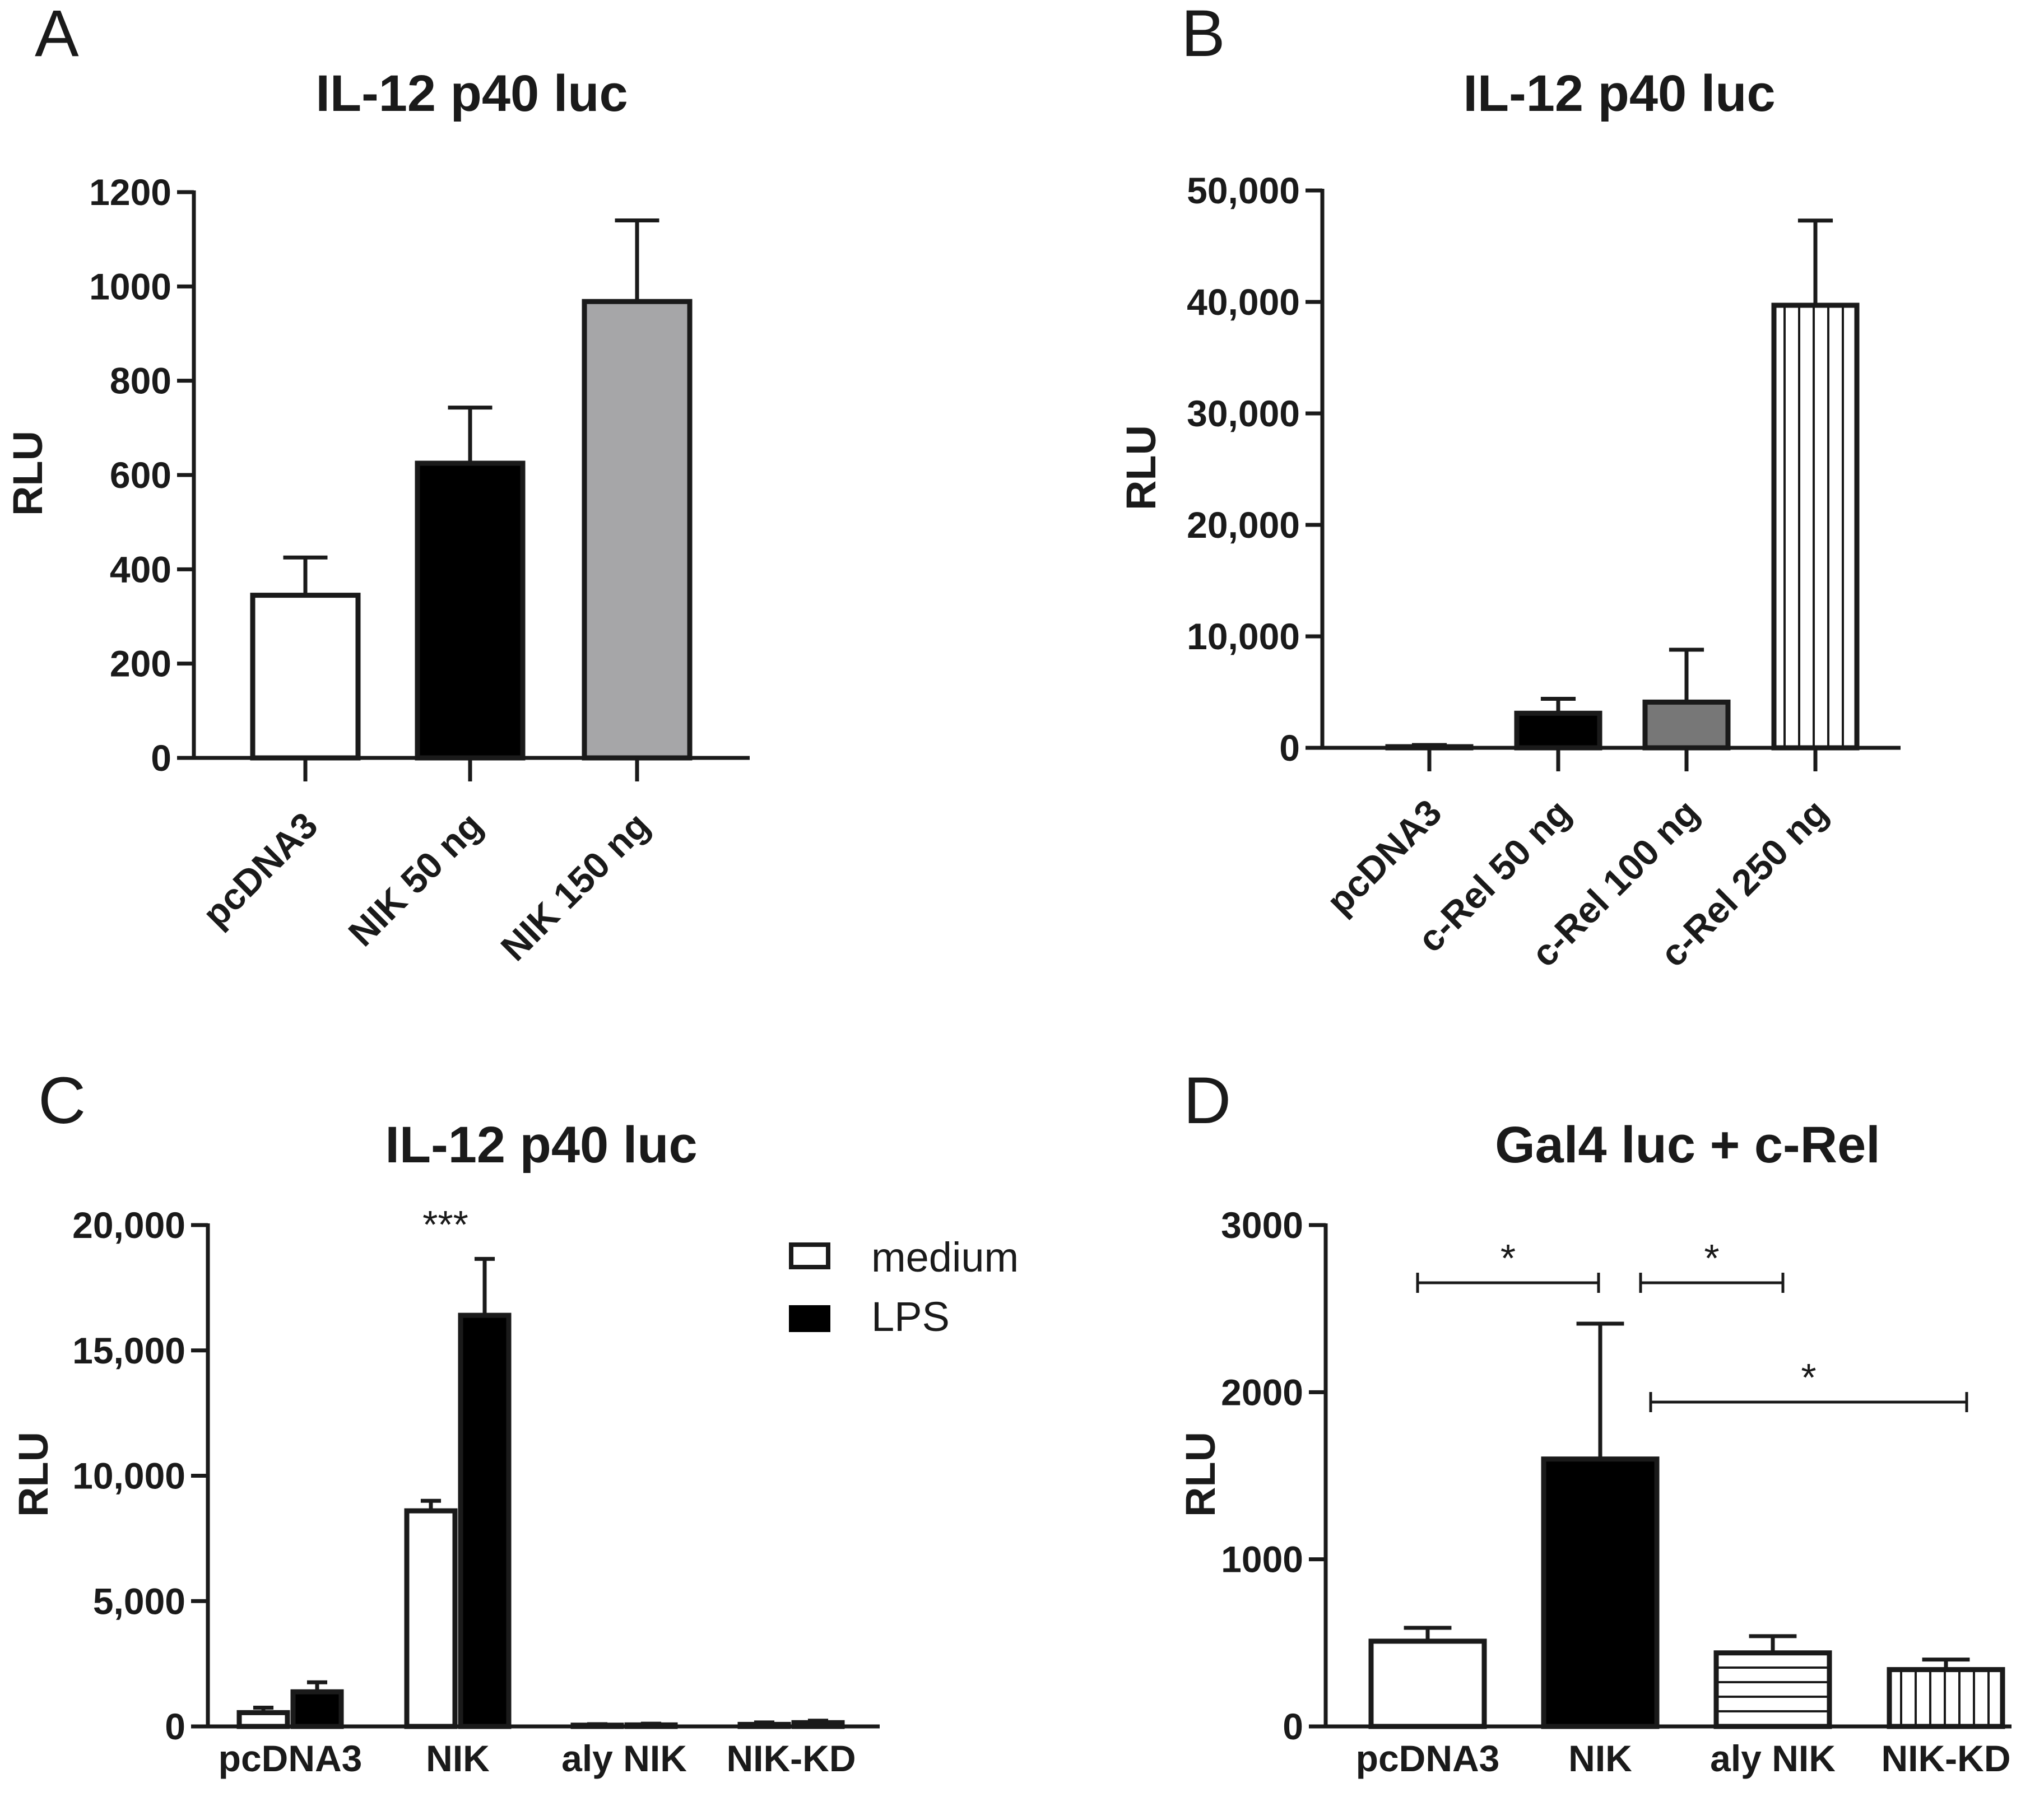 This screenshot has height=1797, width=2044. I want to click on legend-swatch-lps, so click(809, 1318).